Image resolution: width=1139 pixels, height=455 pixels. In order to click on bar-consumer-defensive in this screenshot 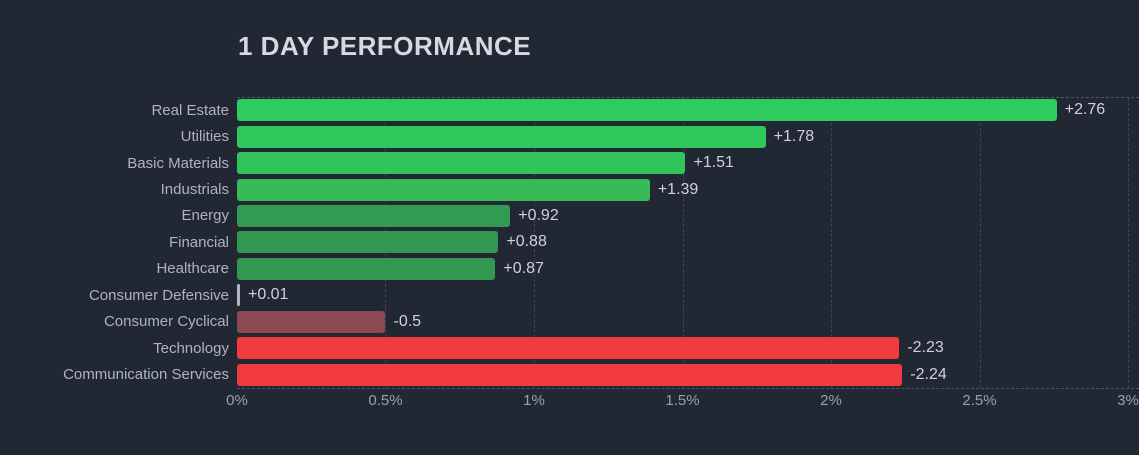, I will do `click(238, 295)`.